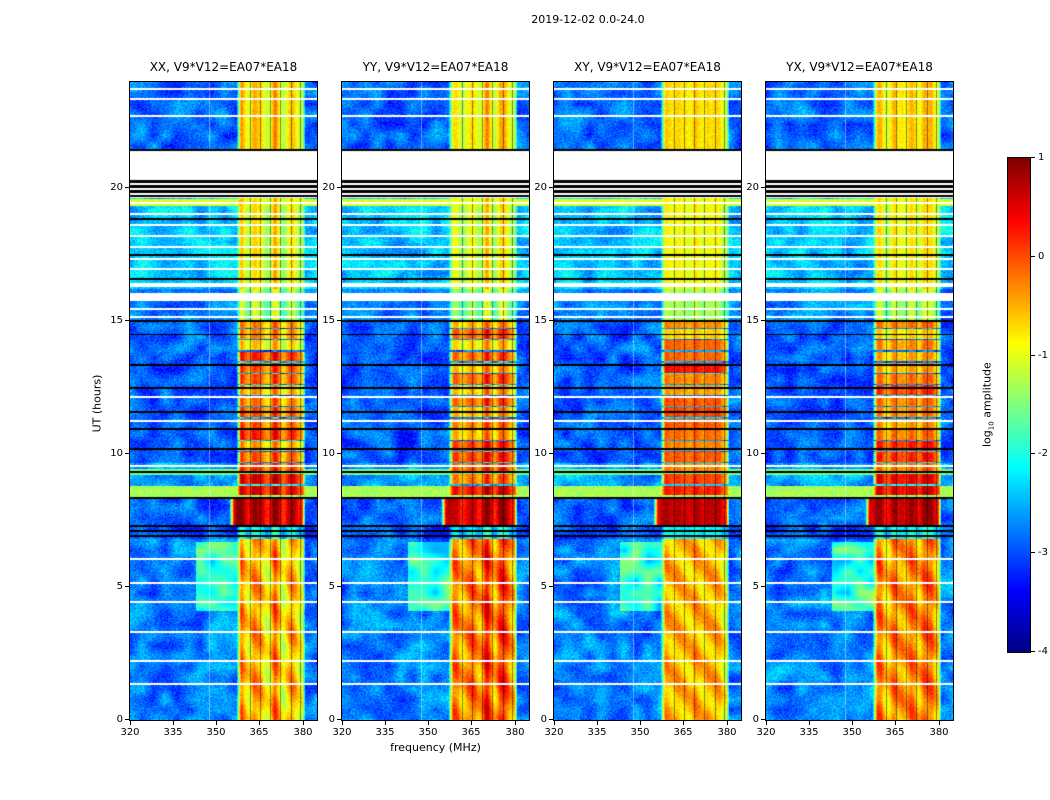  I want to click on panel-title-2: YY, V9*V12=EA07*EA18, so click(435, 67).